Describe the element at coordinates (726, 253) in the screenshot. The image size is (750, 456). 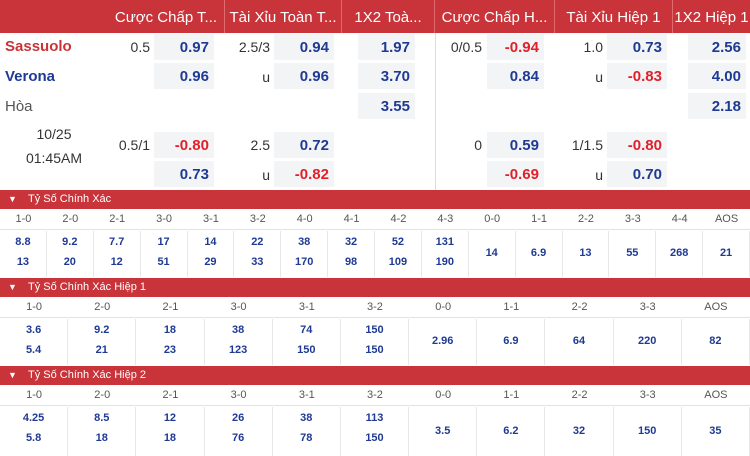
I see `score-odds-home: 21` at that location.